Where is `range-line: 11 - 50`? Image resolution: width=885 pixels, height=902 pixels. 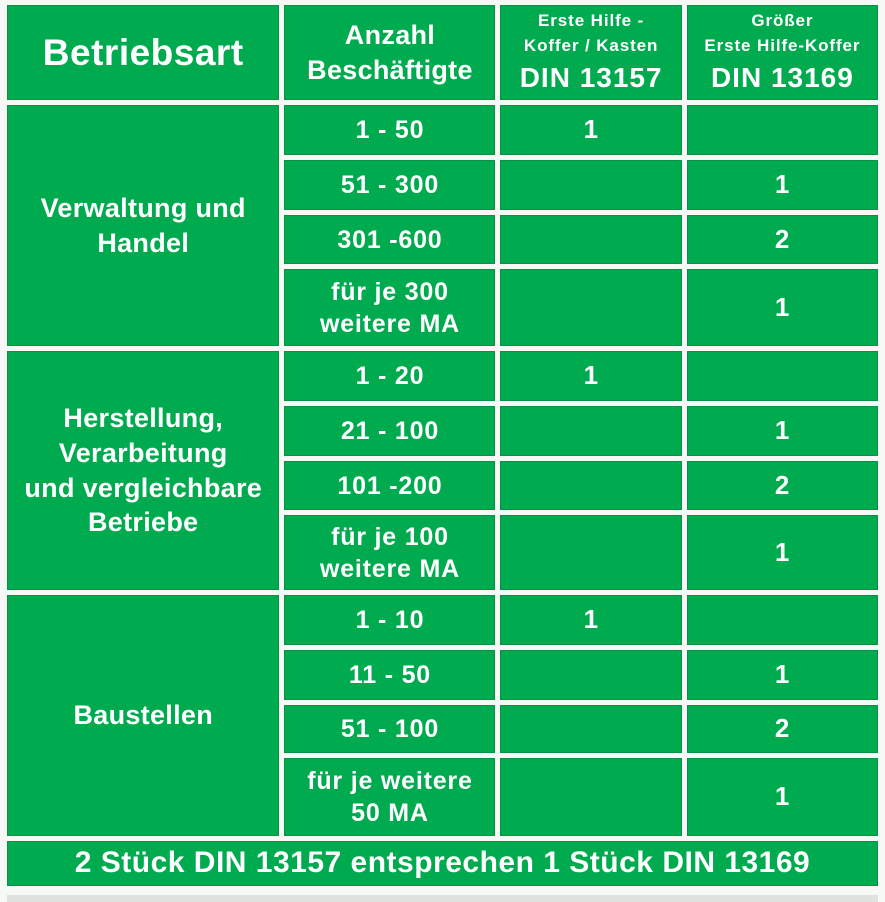
range-line: 11 - 50 is located at coordinates (389, 675).